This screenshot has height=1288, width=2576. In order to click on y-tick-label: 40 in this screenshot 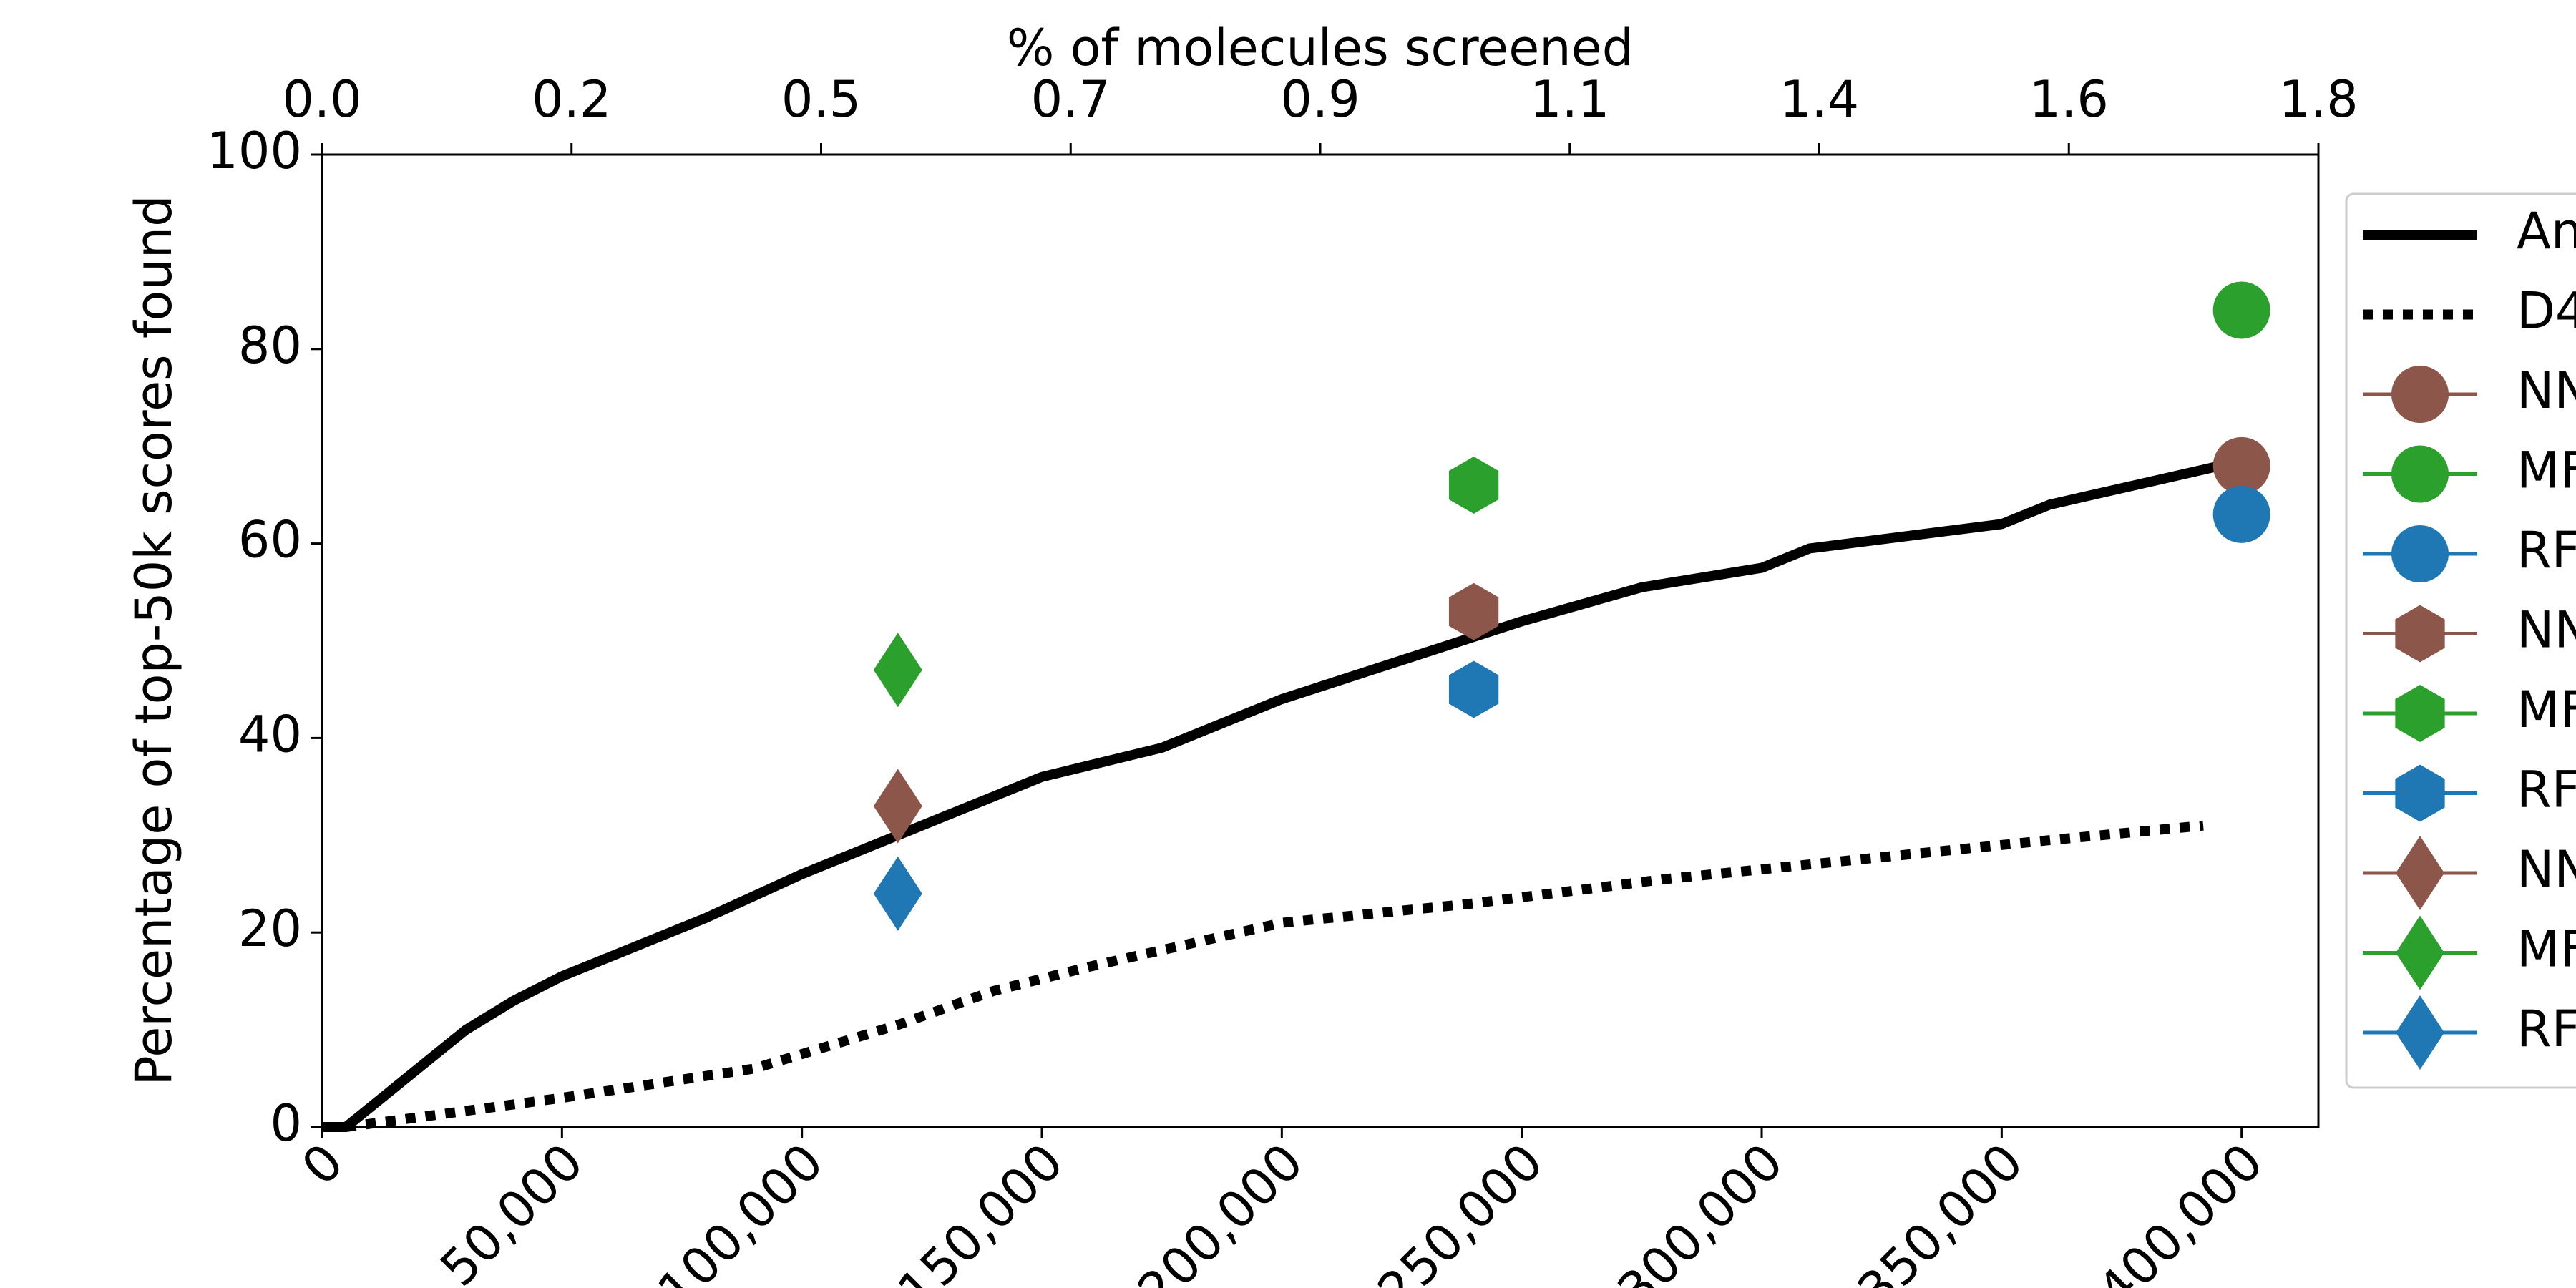, I will do `click(270, 734)`.